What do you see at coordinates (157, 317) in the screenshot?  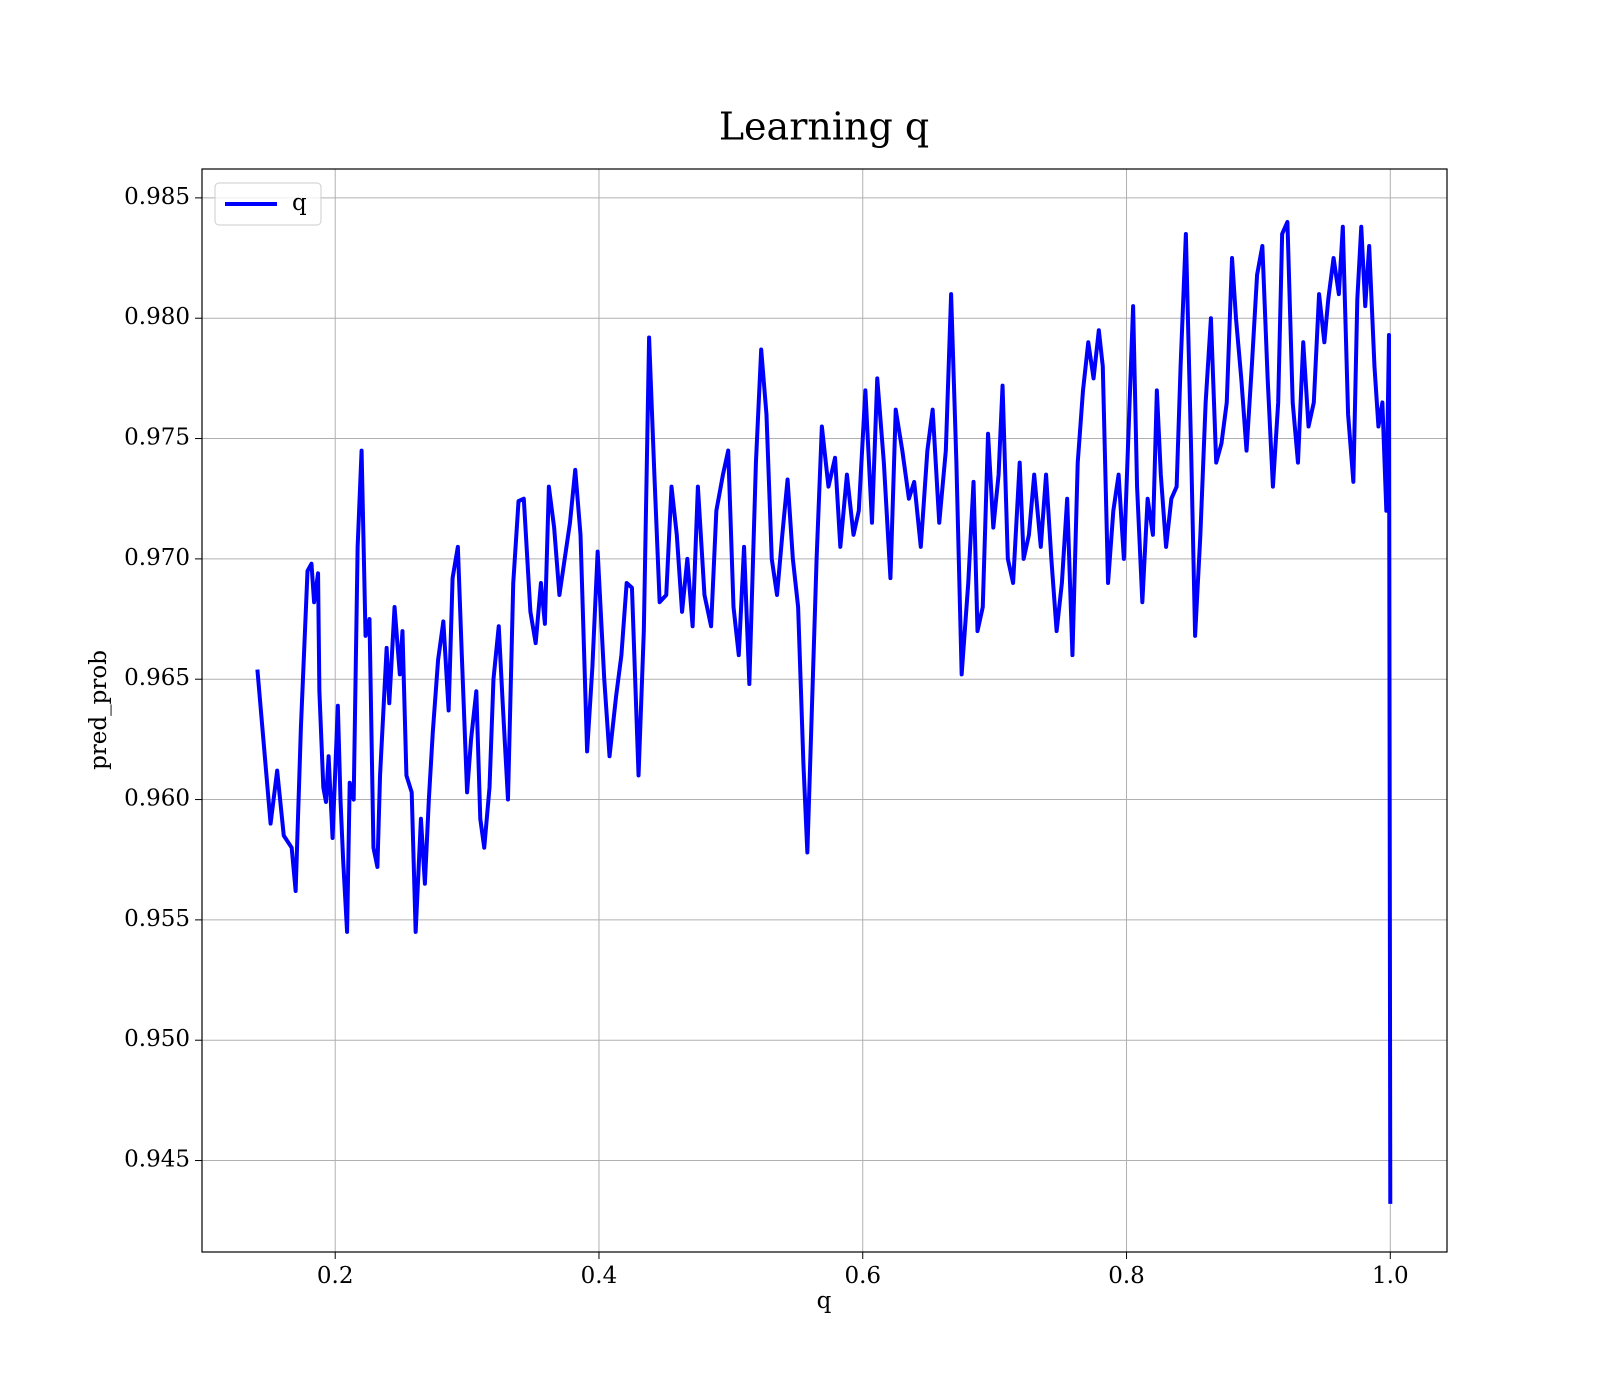 I see `y-tick-label: 0.980` at bounding box center [157, 317].